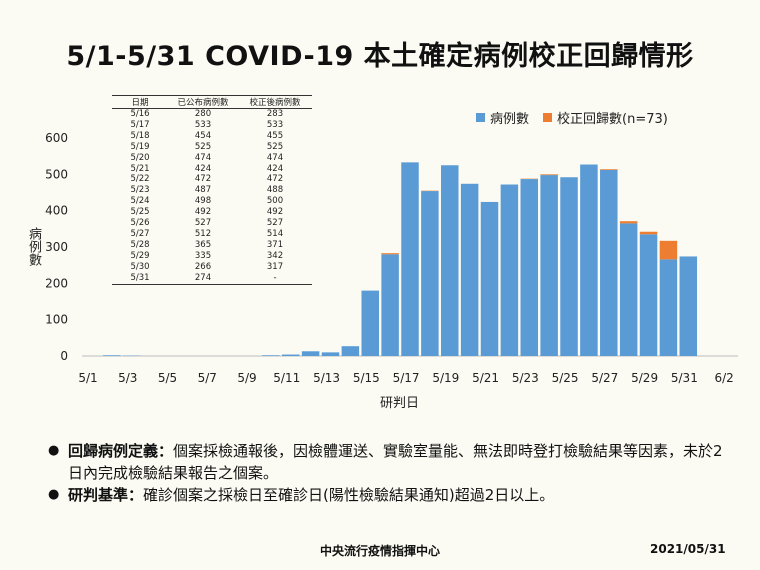 This screenshot has height=570, width=760. Describe the element at coordinates (56, 320) in the screenshot. I see `y-tick-label: 100` at that location.